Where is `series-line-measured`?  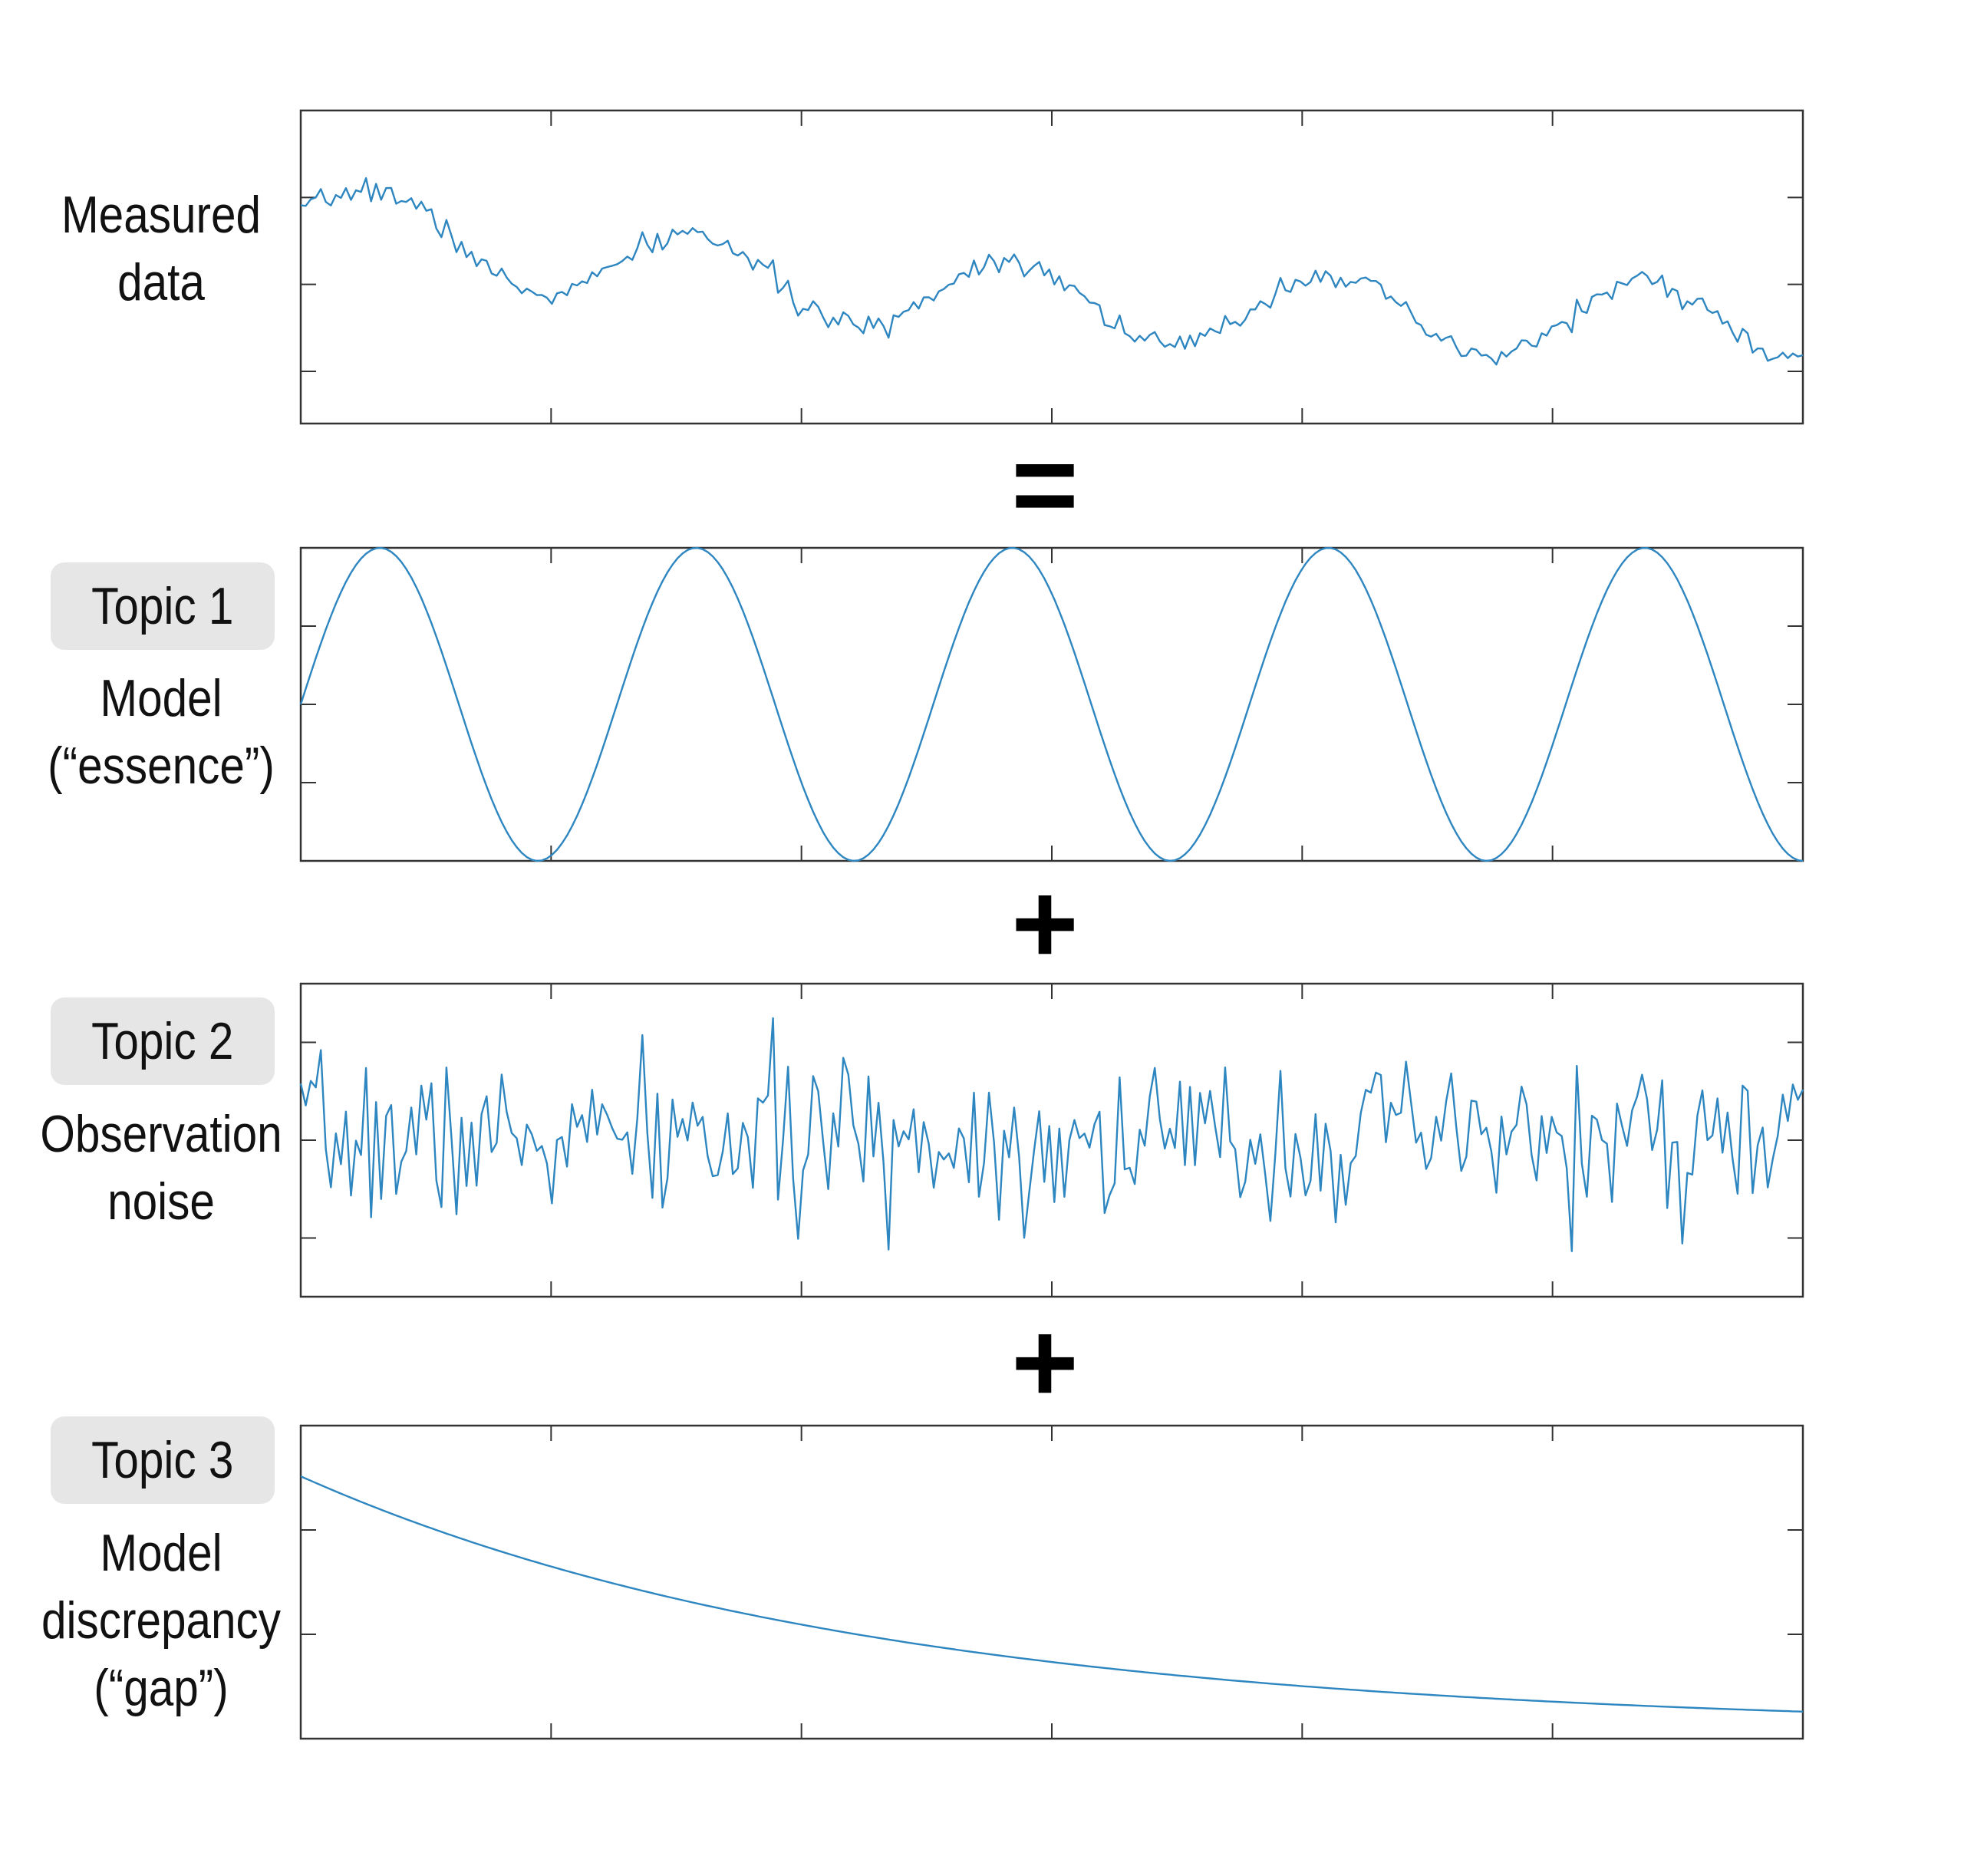 series-line-measured is located at coordinates (1052, 271).